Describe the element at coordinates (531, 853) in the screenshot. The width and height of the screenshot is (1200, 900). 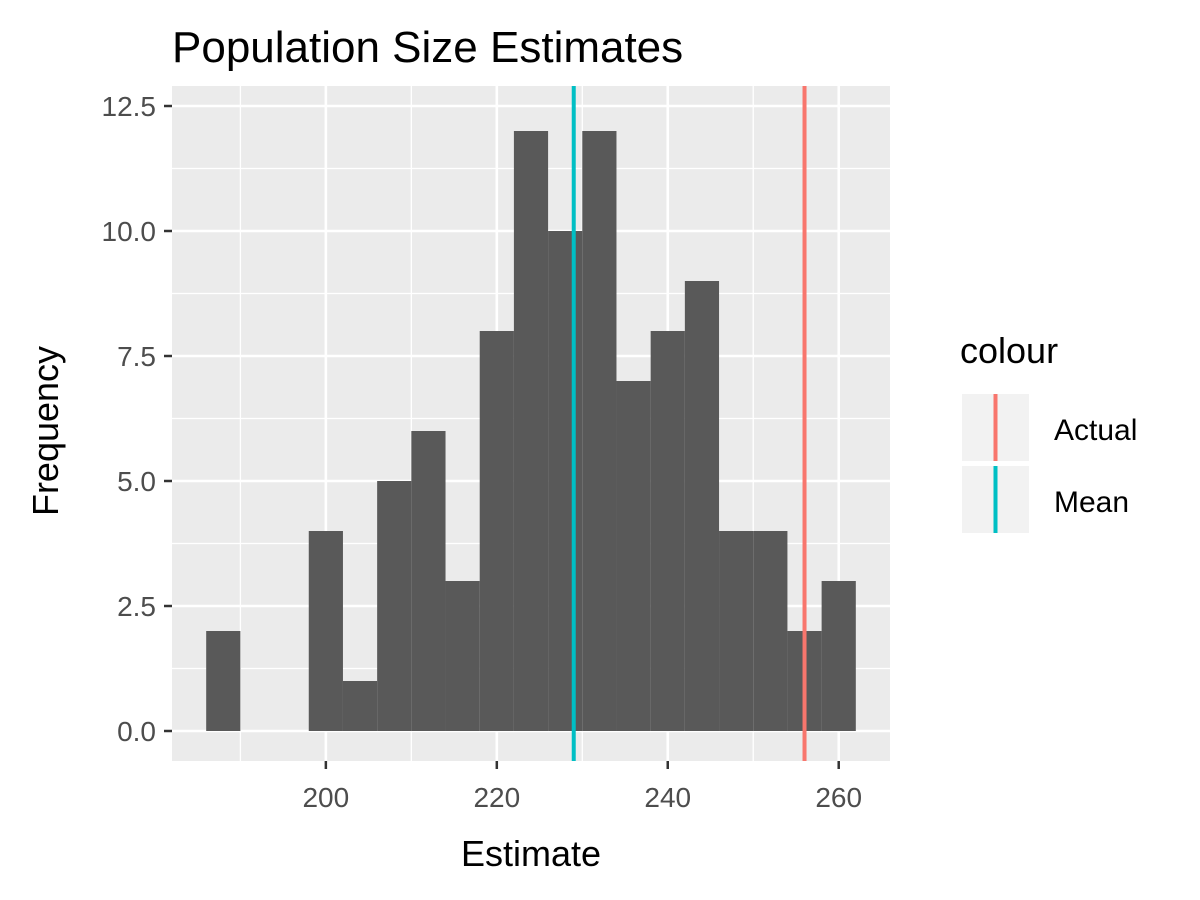
I see `x-axis-title: Estimate` at that location.